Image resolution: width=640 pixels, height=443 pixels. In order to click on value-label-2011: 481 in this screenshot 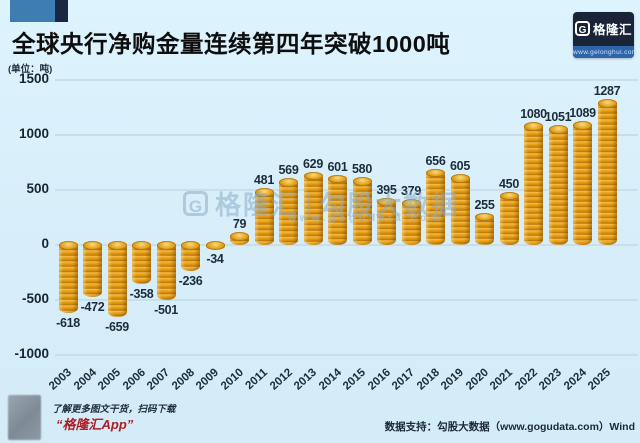, I will do `click(264, 180)`.